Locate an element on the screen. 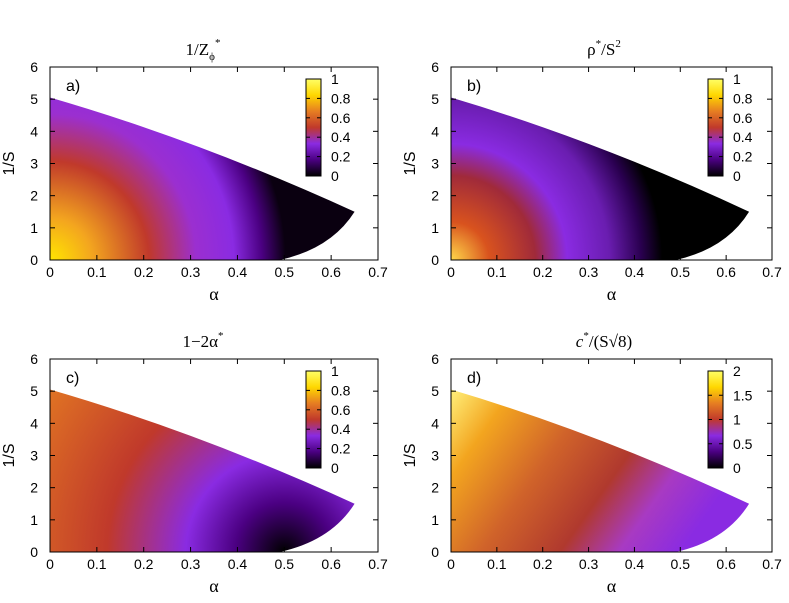  panel-a-y-tick-label: 6 is located at coordinates (34, 67).